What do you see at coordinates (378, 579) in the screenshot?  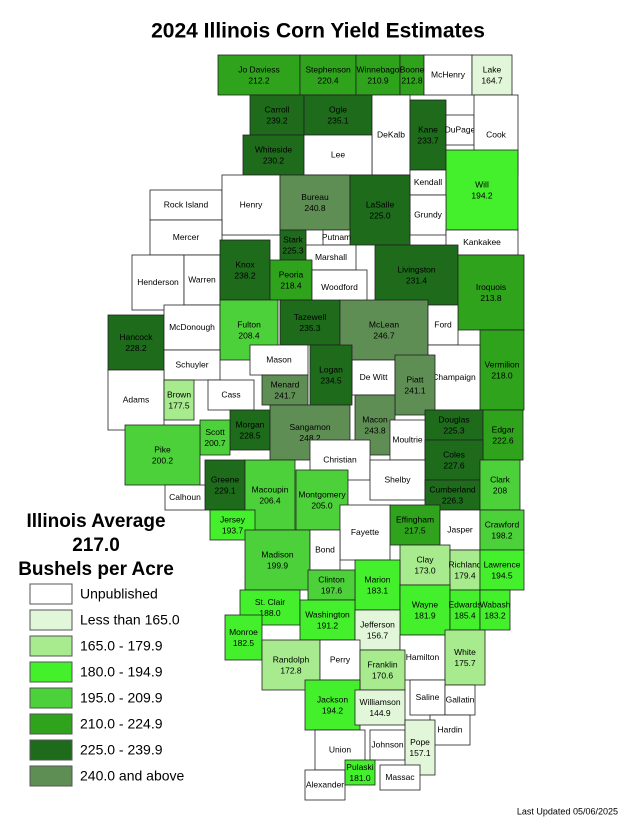 I see `county-name: Marion` at bounding box center [378, 579].